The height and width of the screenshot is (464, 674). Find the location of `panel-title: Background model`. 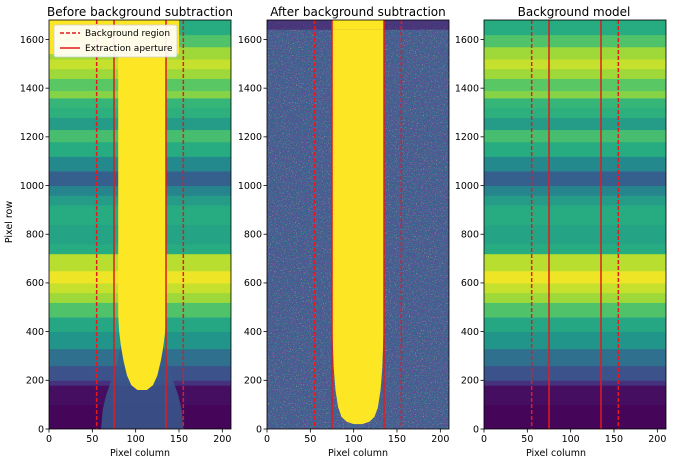

panel-title: Background model is located at coordinates (574, 12).